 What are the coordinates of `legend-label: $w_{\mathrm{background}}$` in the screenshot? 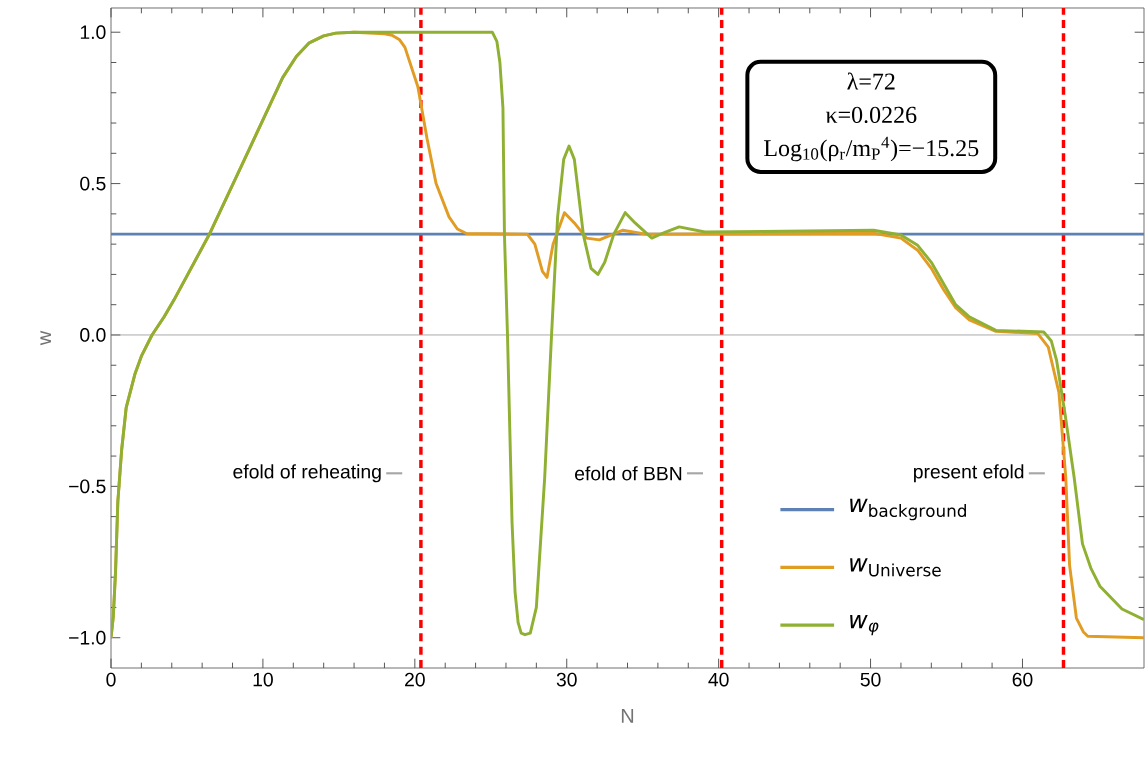 It's located at (908, 509).